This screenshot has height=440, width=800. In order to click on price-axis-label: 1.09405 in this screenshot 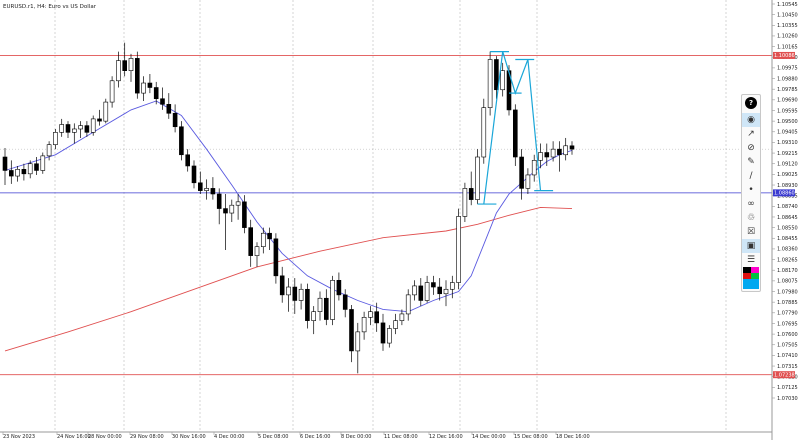, I will do `click(787, 133)`.